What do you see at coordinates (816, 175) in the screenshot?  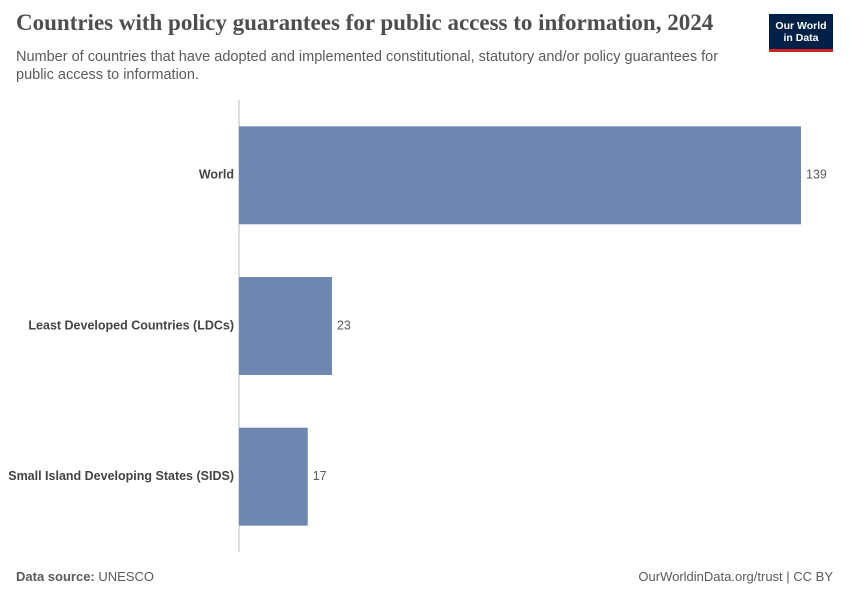 I see `value-label: 139` at bounding box center [816, 175].